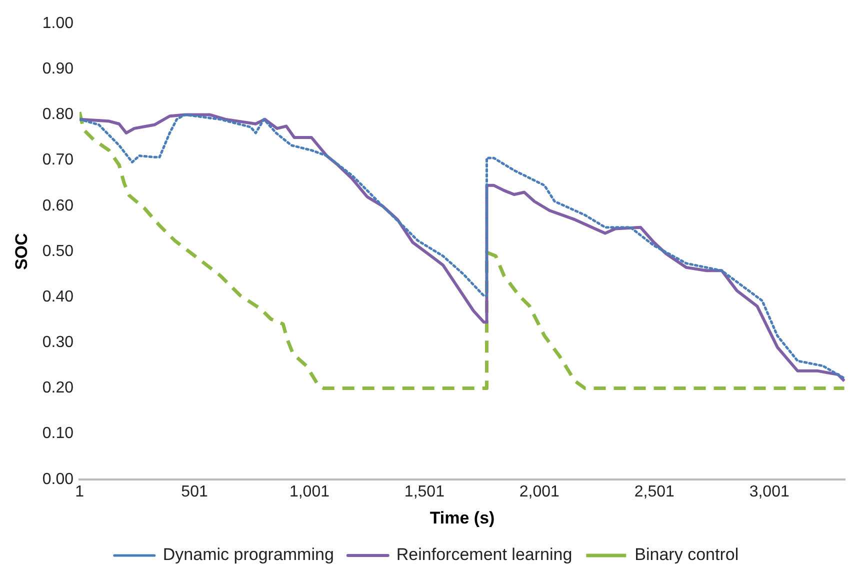  I want to click on x-tick-label: 1,001, so click(309, 491).